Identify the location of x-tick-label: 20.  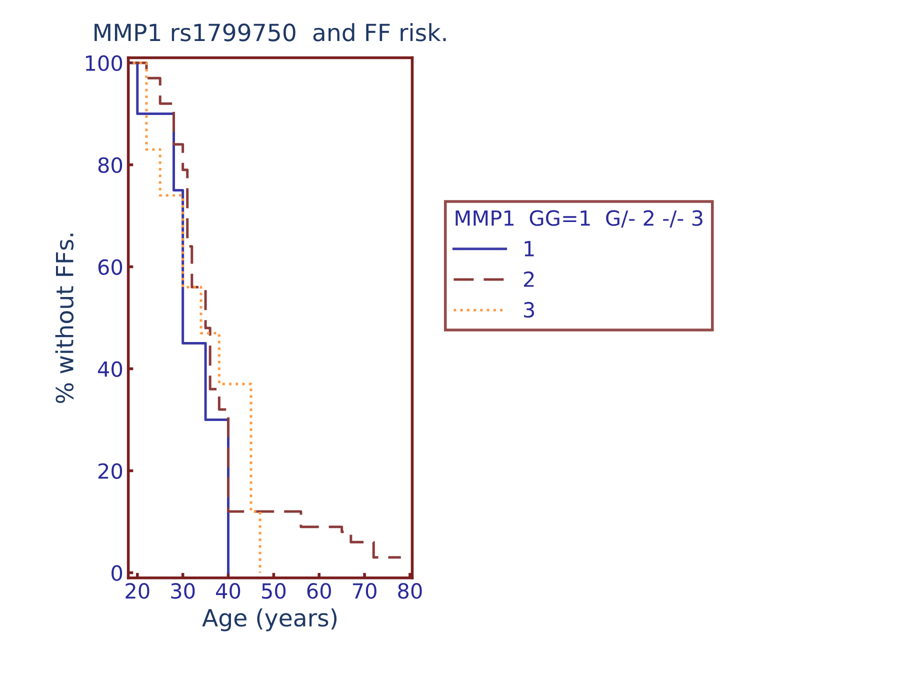
(138, 591).